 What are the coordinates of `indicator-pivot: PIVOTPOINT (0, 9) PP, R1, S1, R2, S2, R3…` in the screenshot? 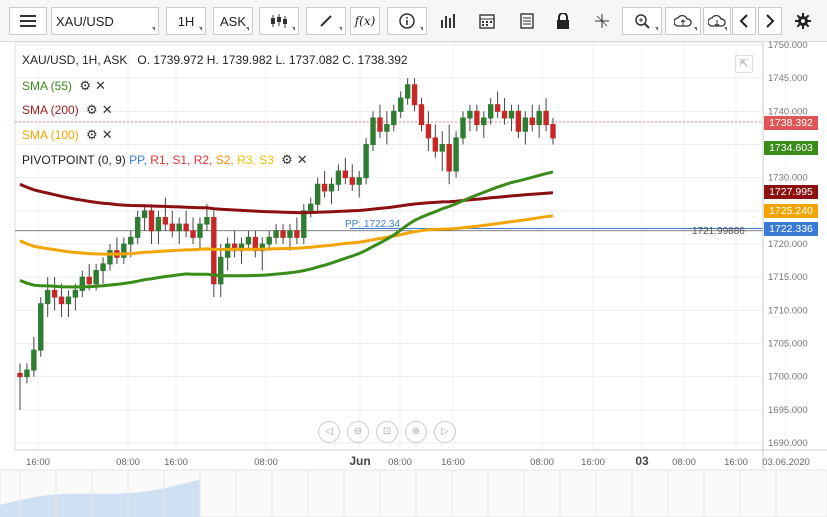 It's located at (165, 160).